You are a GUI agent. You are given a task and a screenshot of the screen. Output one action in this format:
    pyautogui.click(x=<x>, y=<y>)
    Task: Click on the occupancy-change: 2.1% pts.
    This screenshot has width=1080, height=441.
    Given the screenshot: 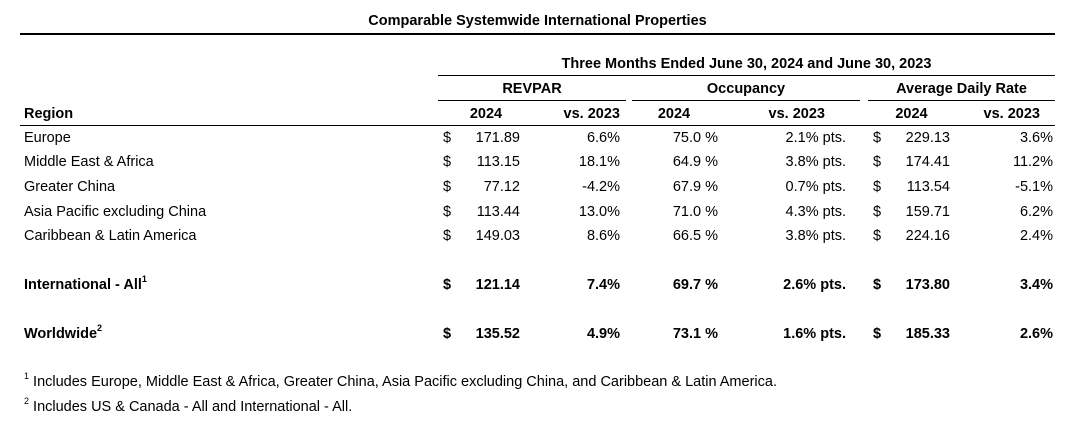 What is the action you would take?
    pyautogui.click(x=815, y=138)
    